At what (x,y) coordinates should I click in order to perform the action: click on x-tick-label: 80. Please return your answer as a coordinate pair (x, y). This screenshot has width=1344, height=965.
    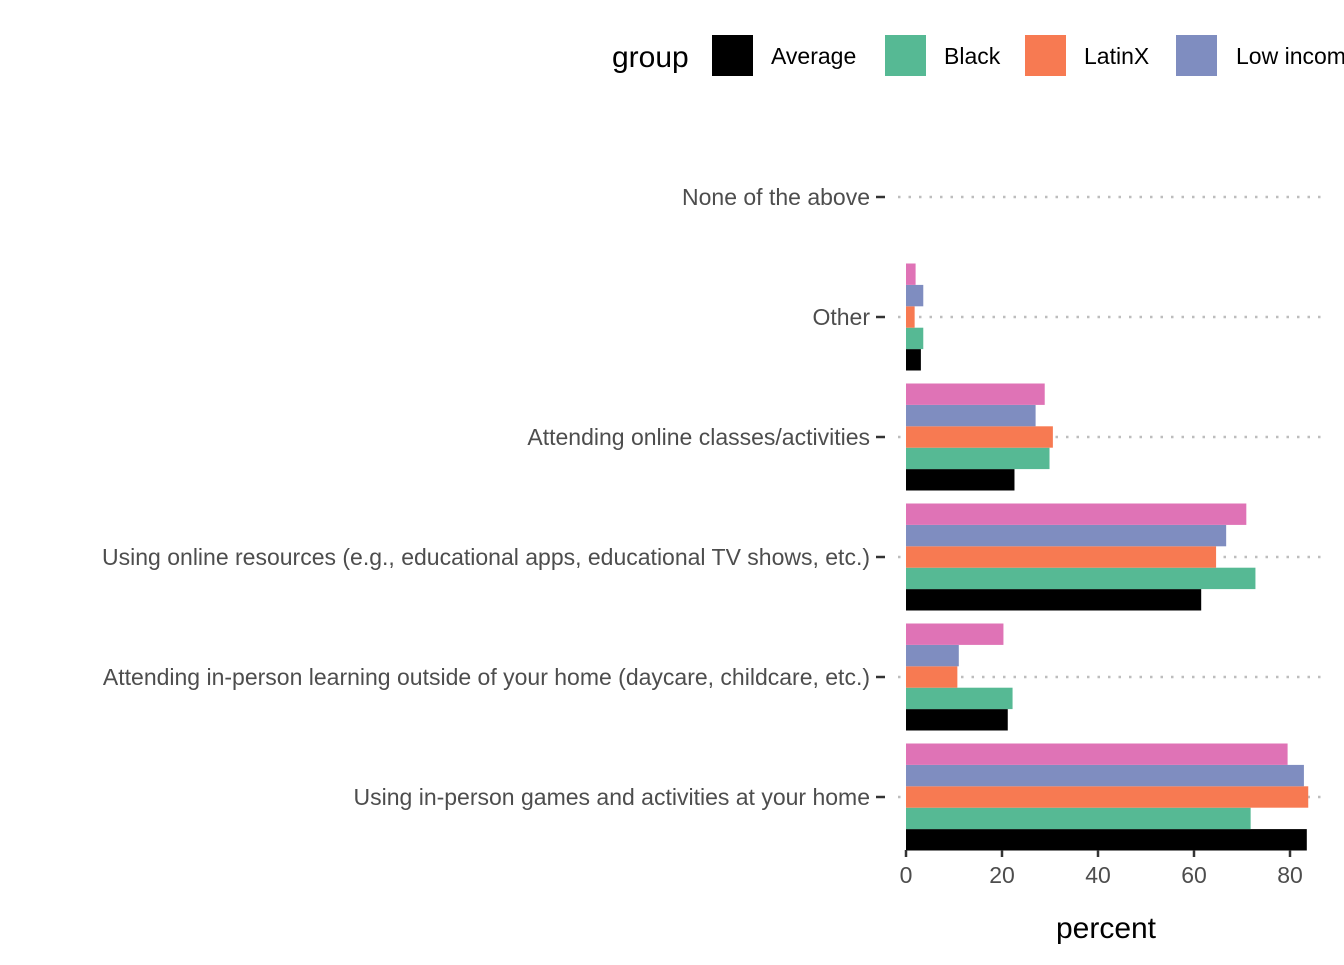
    Looking at the image, I should click on (1290, 875).